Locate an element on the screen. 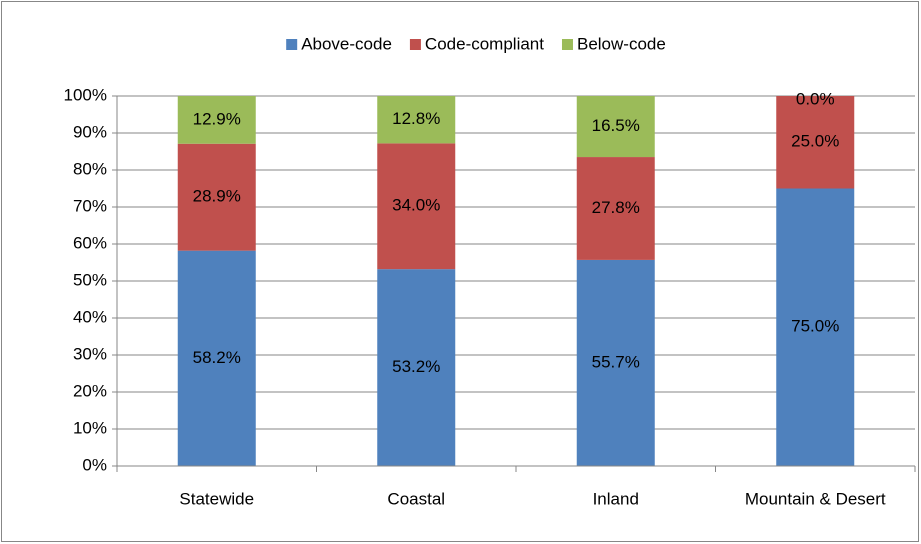 The image size is (921, 544). legend-label: Code-compliant is located at coordinates (484, 43).